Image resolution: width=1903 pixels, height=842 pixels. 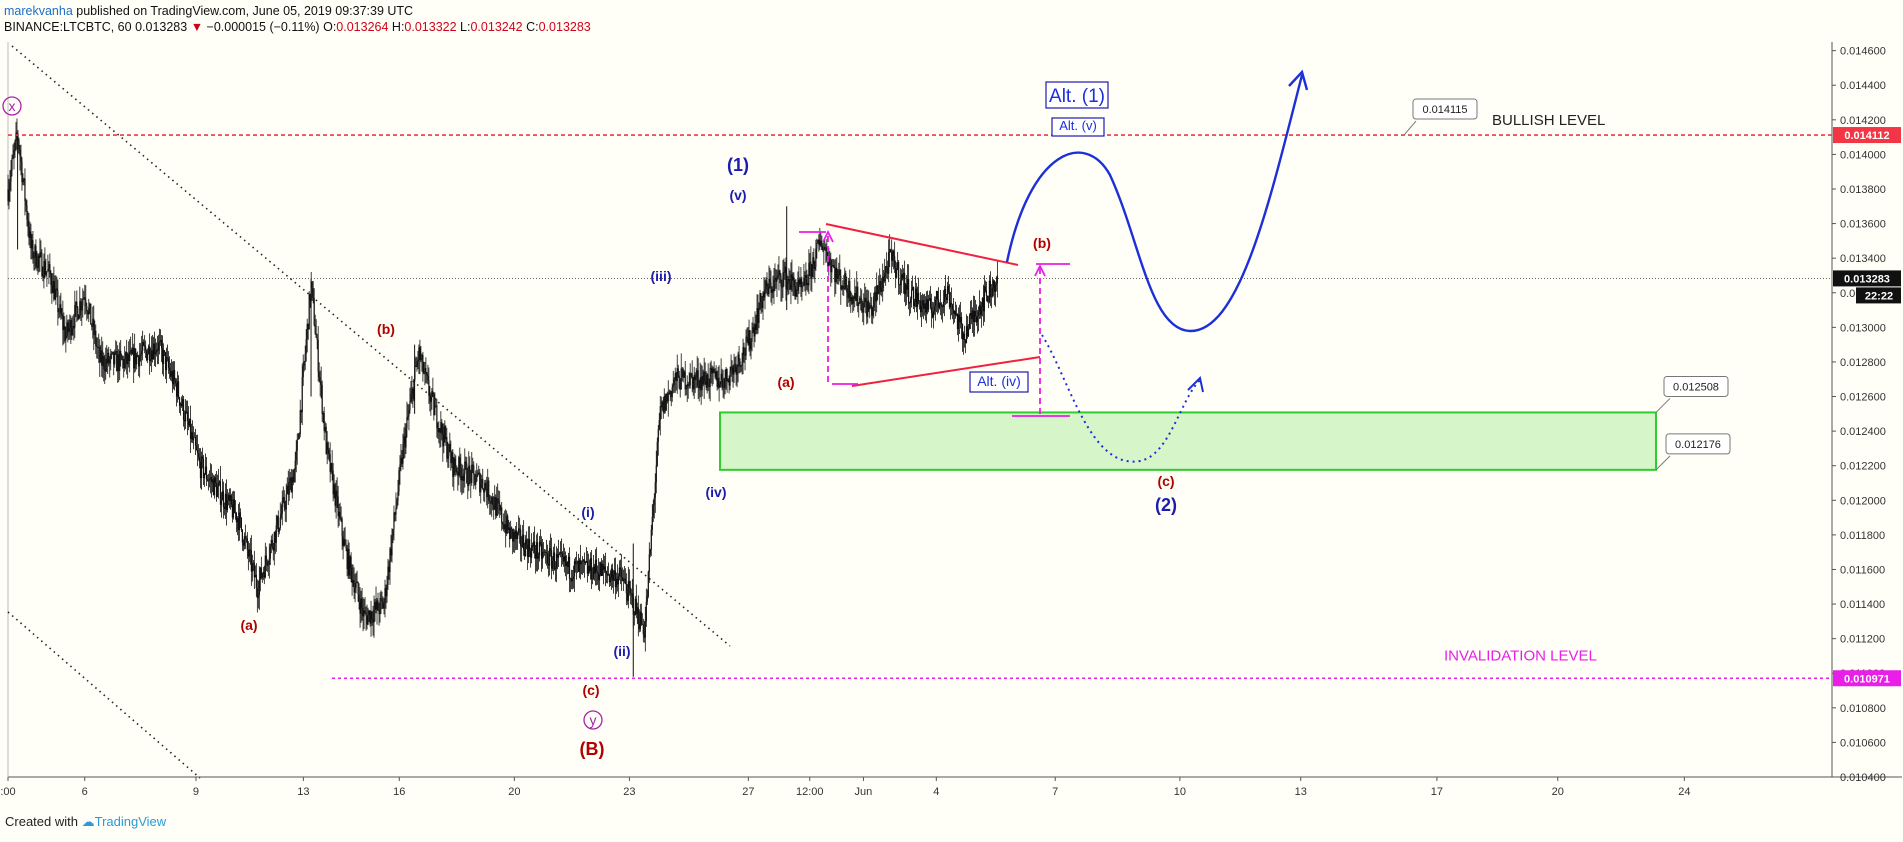 What do you see at coordinates (738, 165) in the screenshot?
I see `wave-label: (1)` at bounding box center [738, 165].